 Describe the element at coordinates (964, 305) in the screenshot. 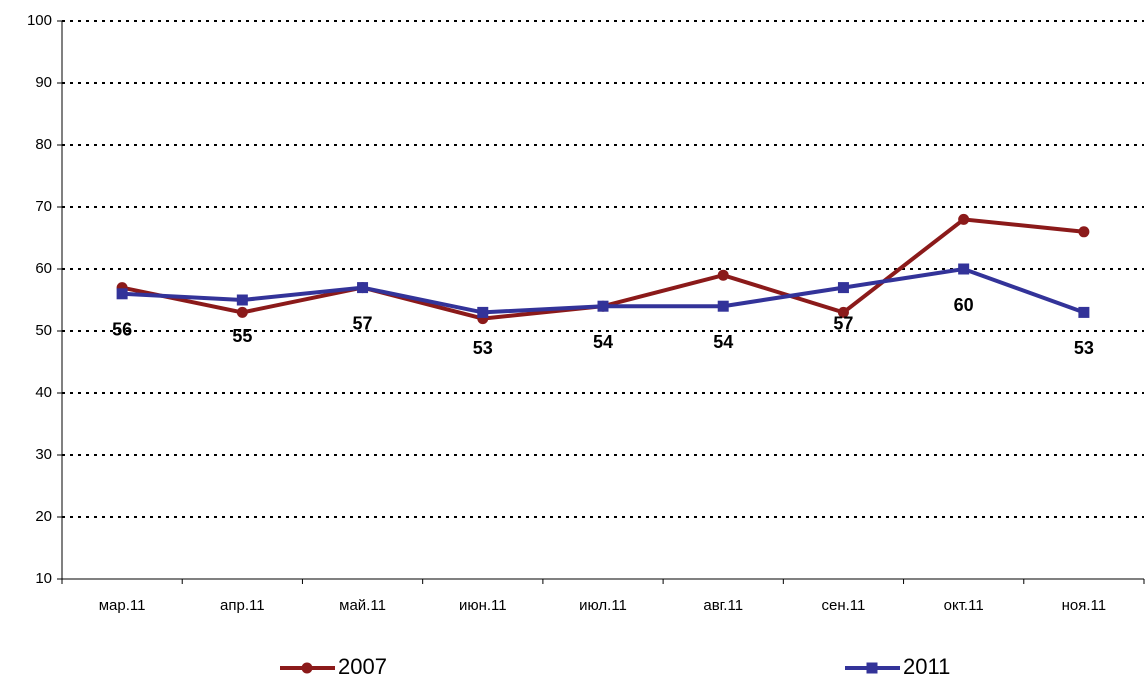

I see `value-label: 60` at that location.